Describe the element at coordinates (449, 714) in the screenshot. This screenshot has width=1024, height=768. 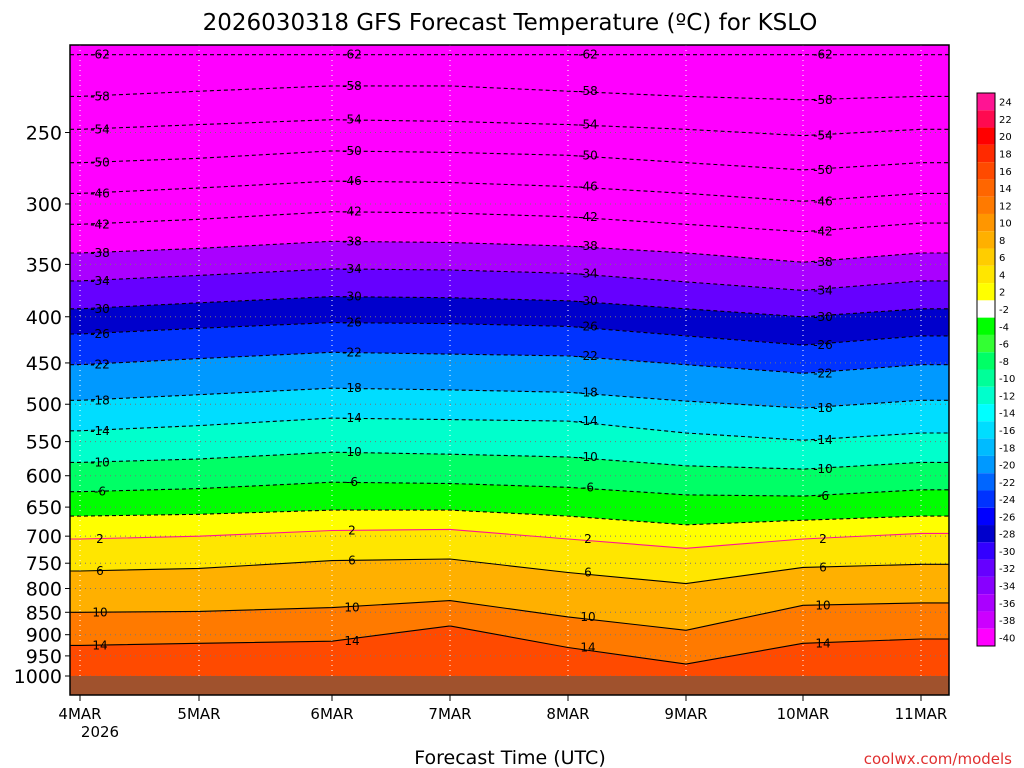
I see `x-tick-label: 7MAR` at that location.